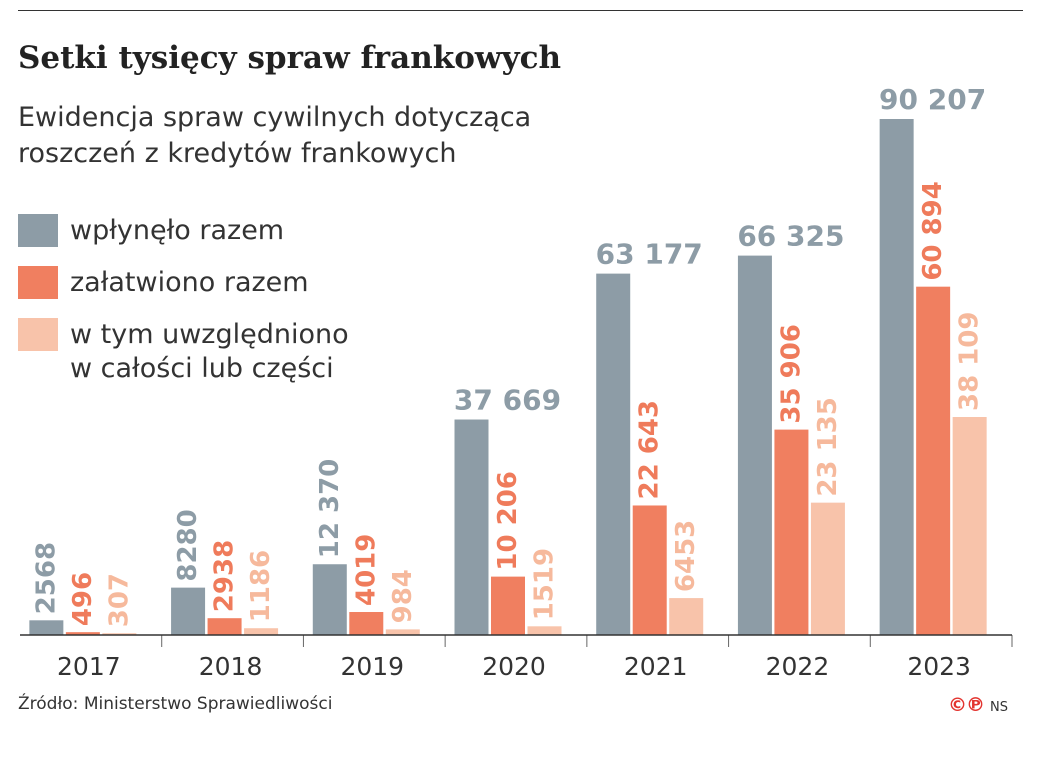 This screenshot has height=760, width=1049. What do you see at coordinates (649, 570) in the screenshot?
I see `bar-zaatwiono-2021` at bounding box center [649, 570].